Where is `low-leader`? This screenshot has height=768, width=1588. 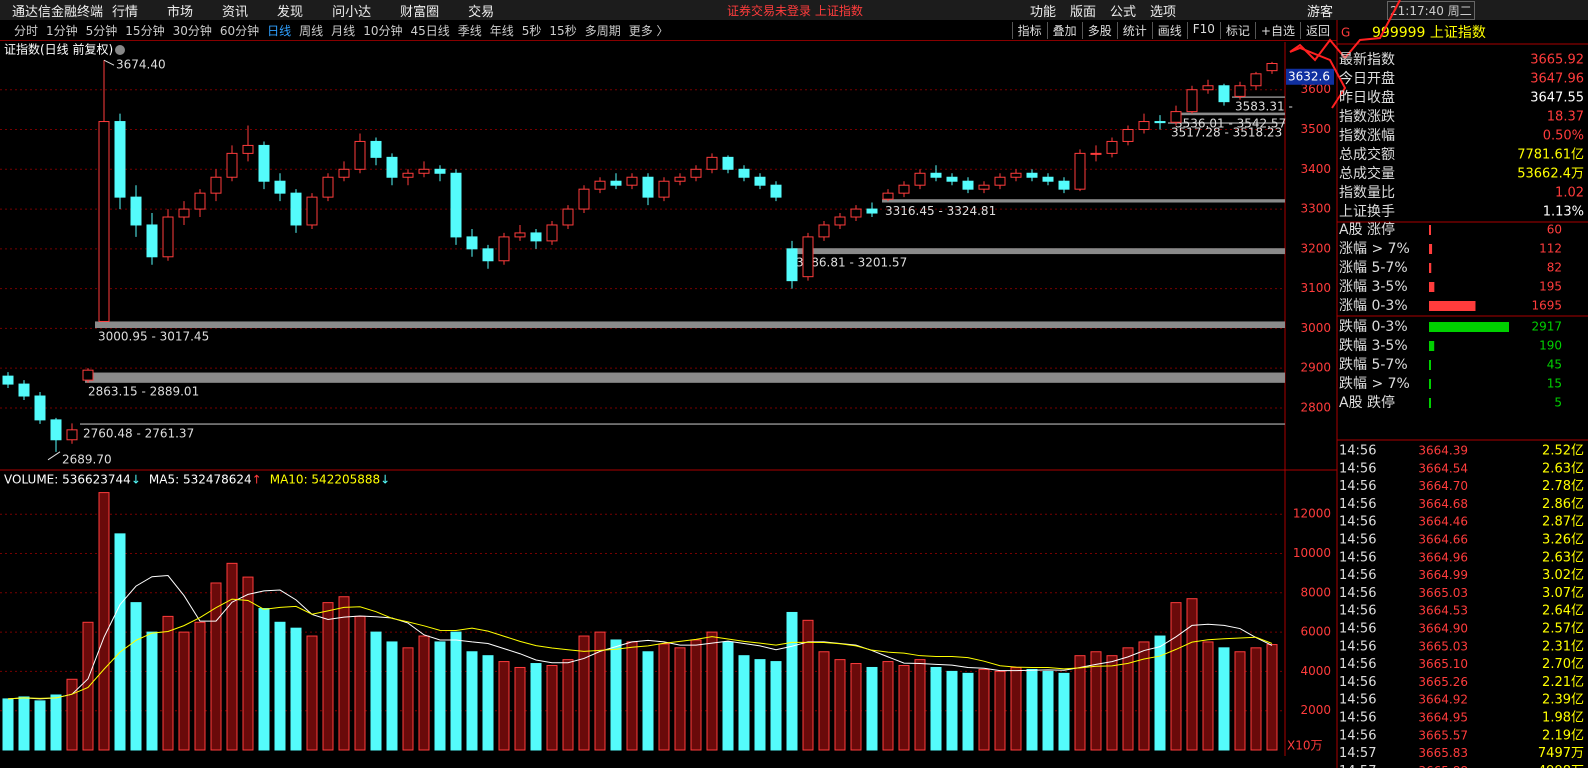
low-leader is located at coordinates (54, 456).